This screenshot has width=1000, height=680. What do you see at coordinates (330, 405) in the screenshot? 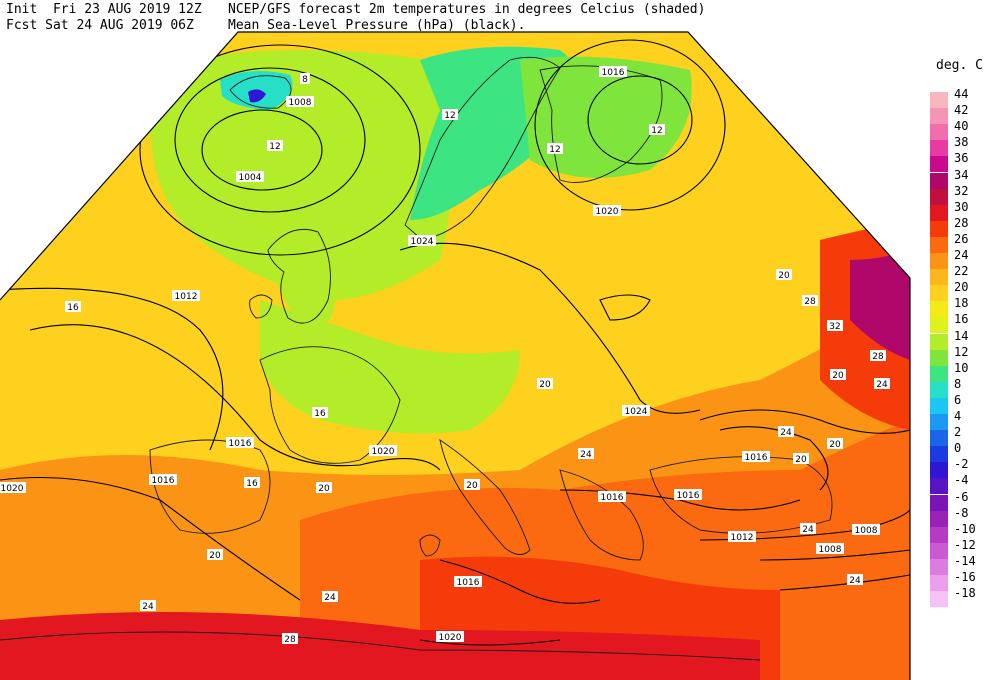
I see `france-outline` at bounding box center [330, 405].